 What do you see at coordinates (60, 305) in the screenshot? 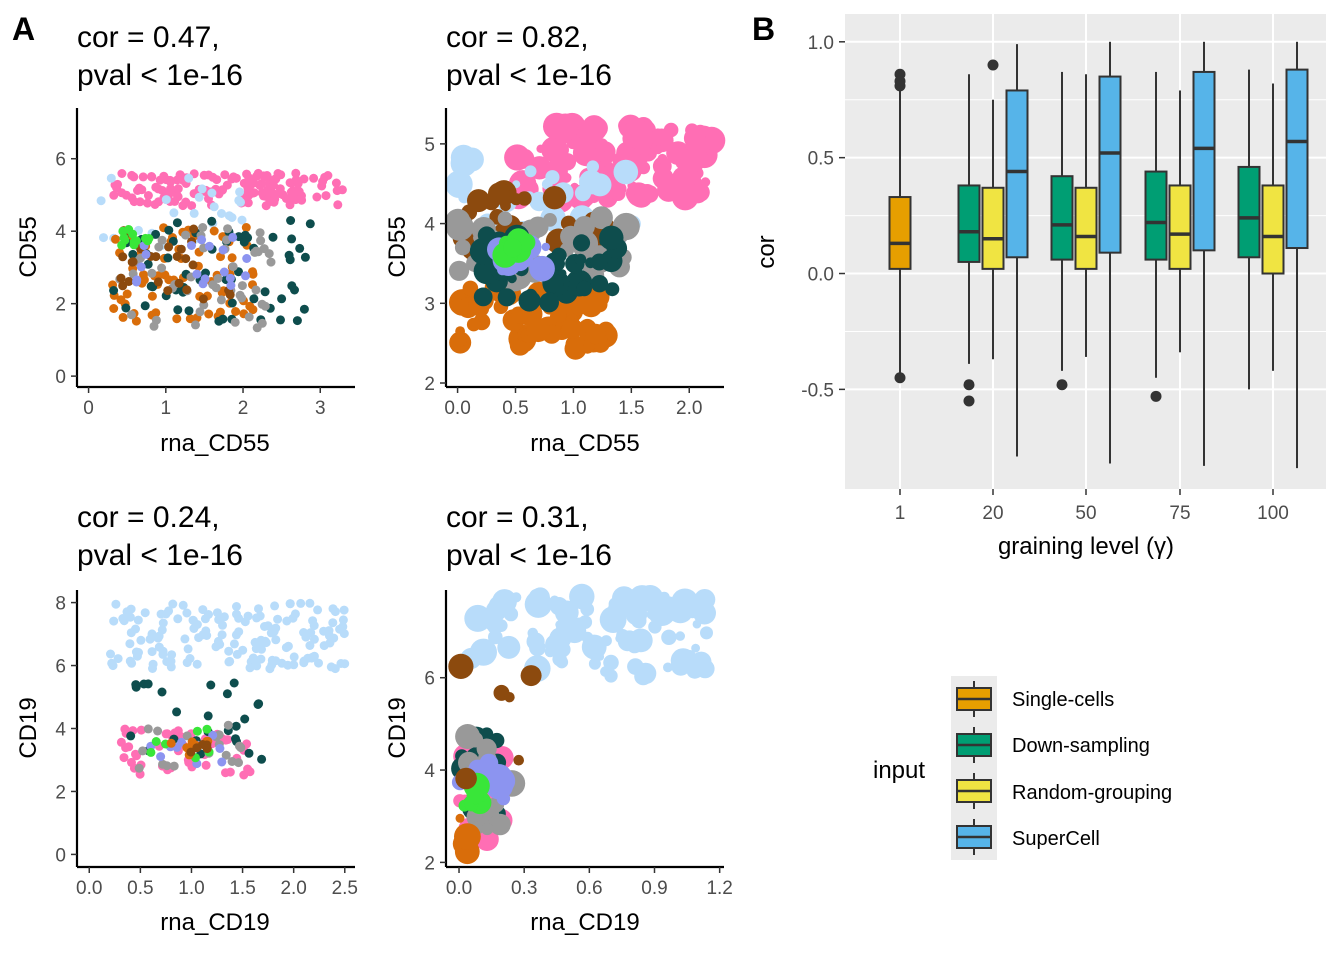
I see `y-tick-label: 2` at bounding box center [60, 305].